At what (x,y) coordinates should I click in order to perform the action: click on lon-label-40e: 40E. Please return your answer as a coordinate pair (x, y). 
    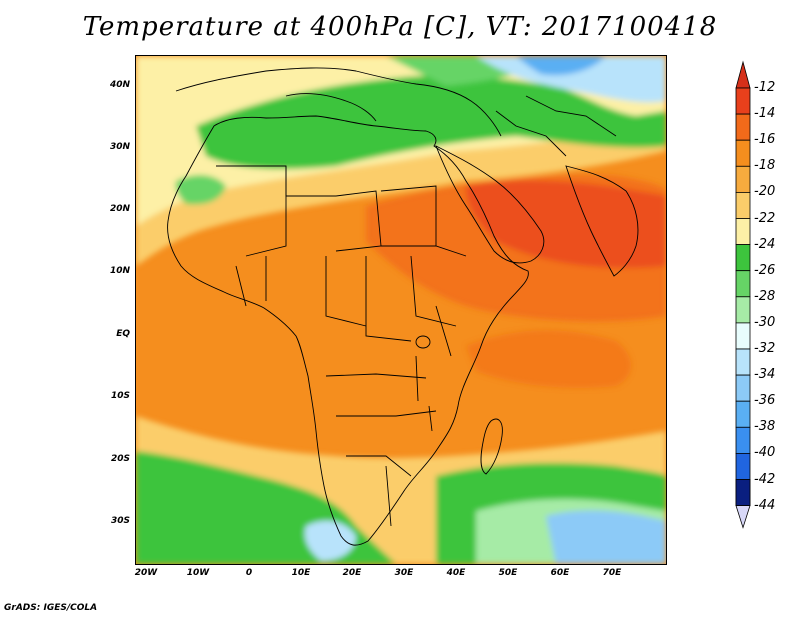
    Looking at the image, I should click on (456, 573).